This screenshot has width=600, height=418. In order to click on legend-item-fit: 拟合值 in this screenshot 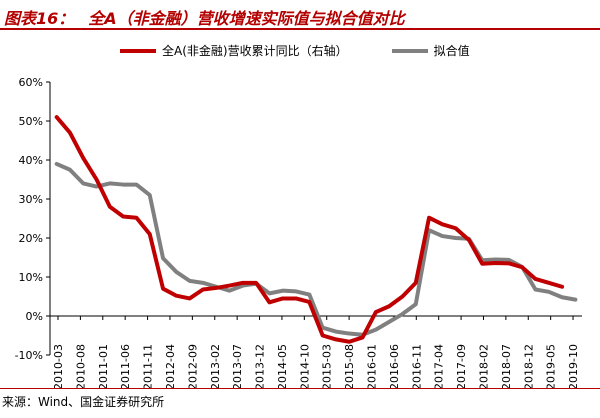, I will do `click(430, 50)`.